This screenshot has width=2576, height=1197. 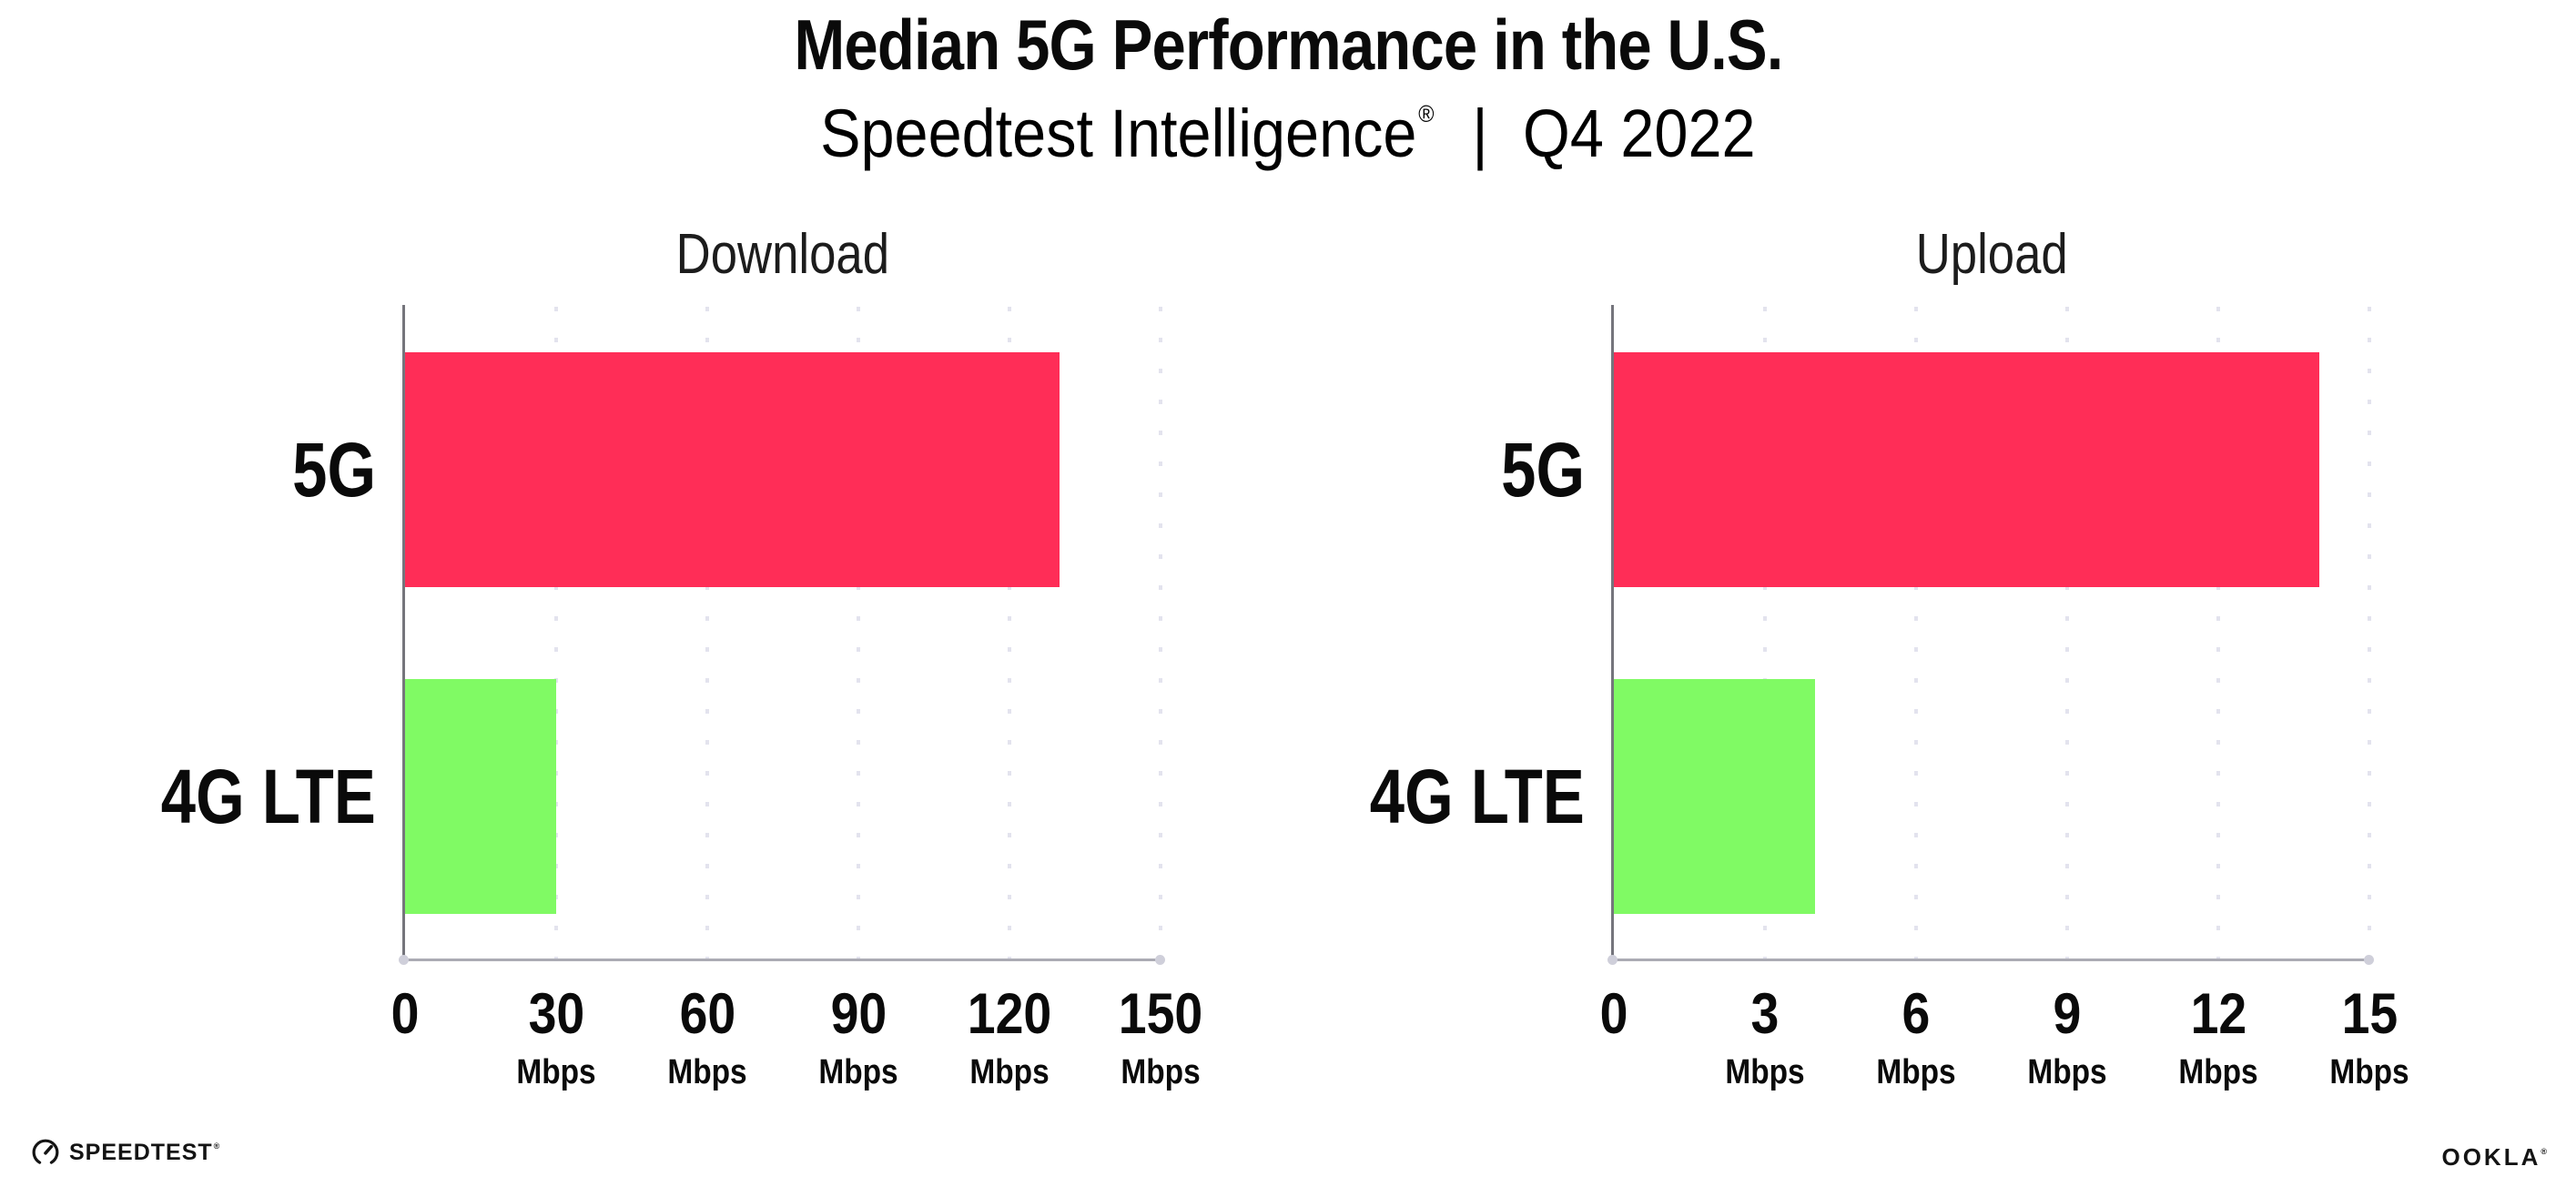 I want to click on page-title: Median 5G Performance in the U.S., so click(x=1288, y=45).